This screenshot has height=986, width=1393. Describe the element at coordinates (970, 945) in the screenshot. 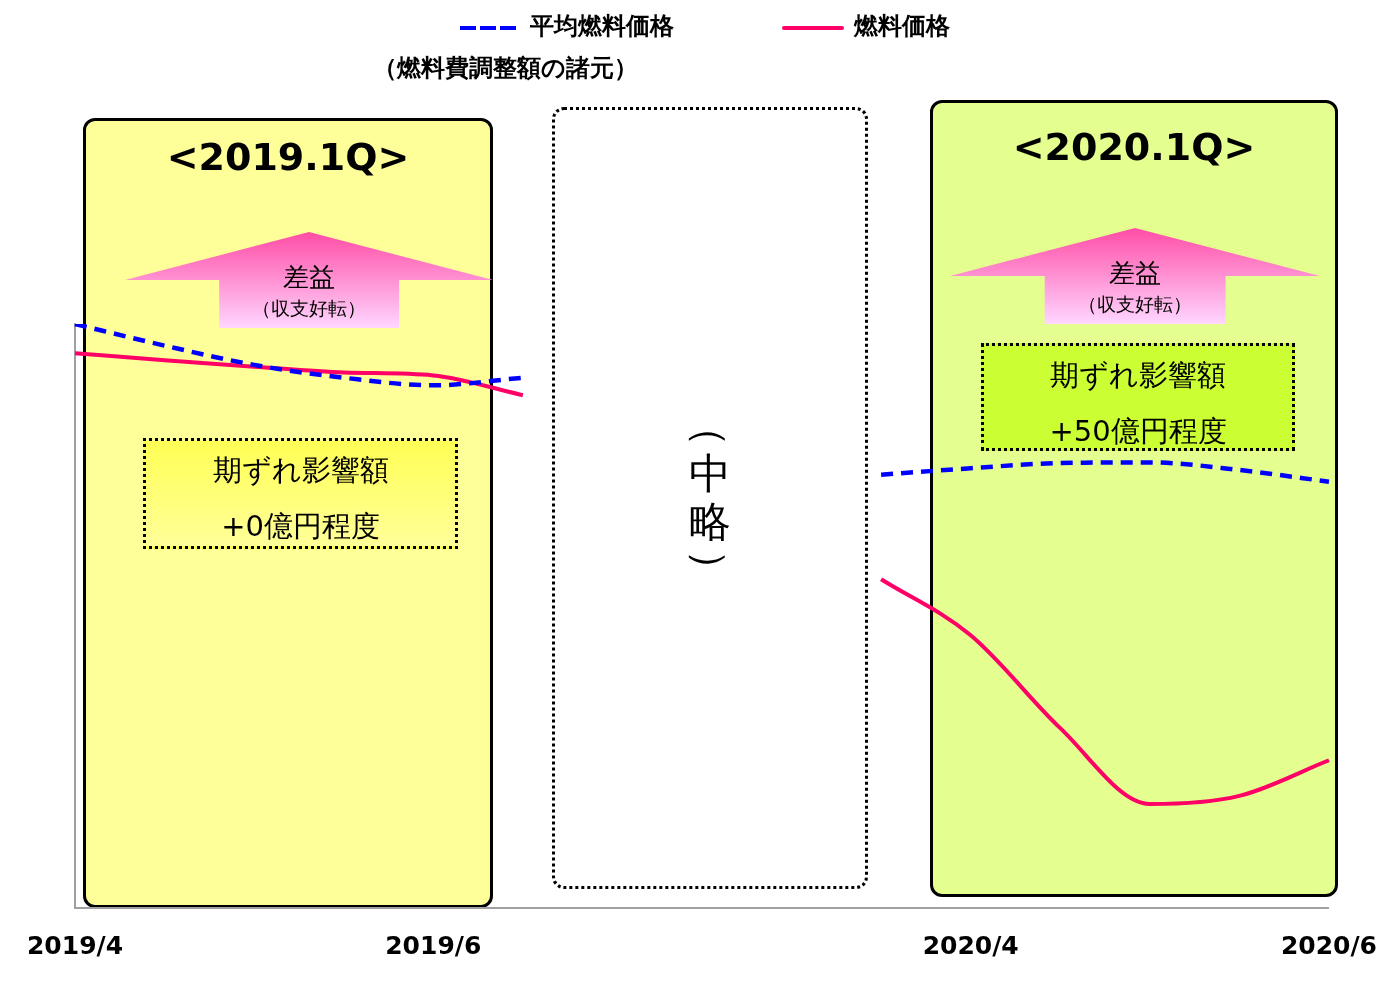

I see `x-tick-label: 2020/4` at that location.